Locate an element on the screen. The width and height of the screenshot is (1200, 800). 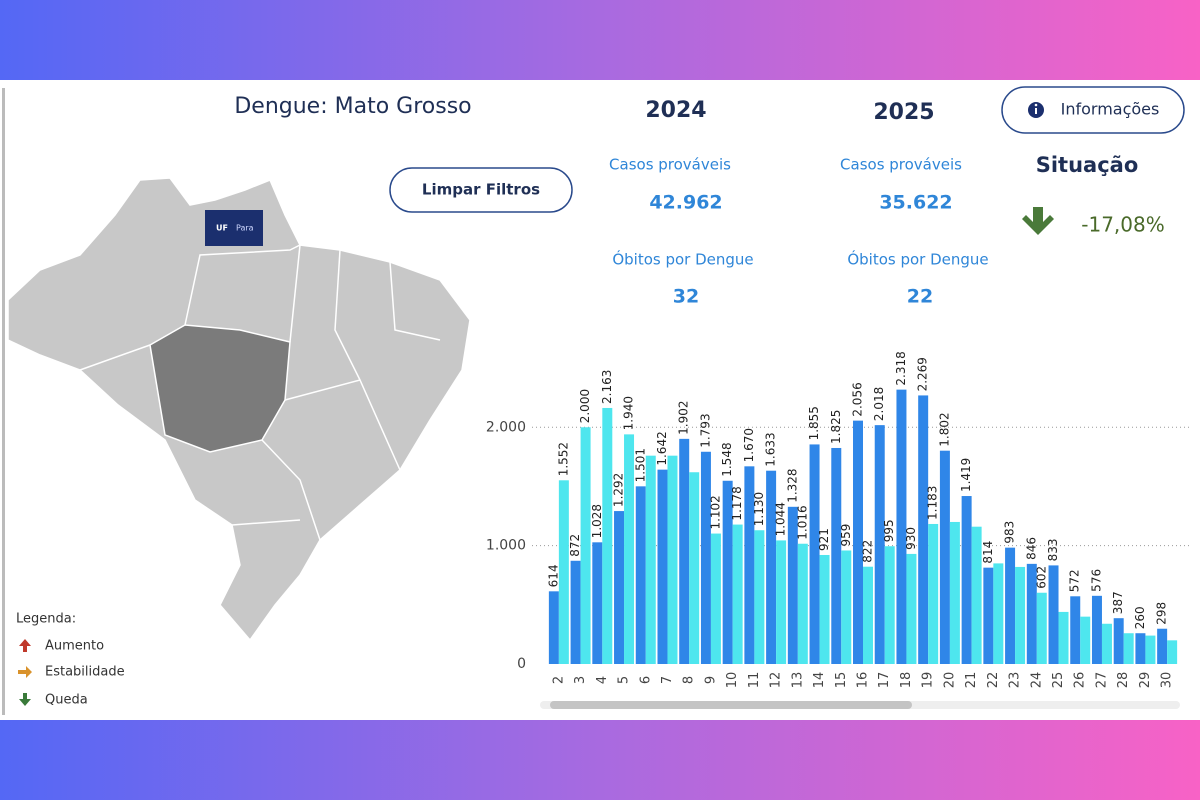
x-tick-label: 6 is located at coordinates (645, 680).